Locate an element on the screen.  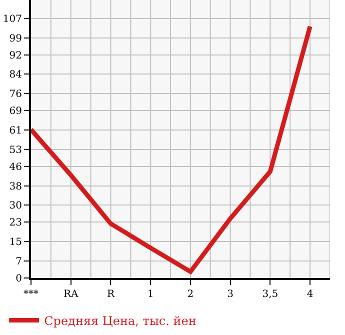
x-tick-label: RA is located at coordinates (71, 294).